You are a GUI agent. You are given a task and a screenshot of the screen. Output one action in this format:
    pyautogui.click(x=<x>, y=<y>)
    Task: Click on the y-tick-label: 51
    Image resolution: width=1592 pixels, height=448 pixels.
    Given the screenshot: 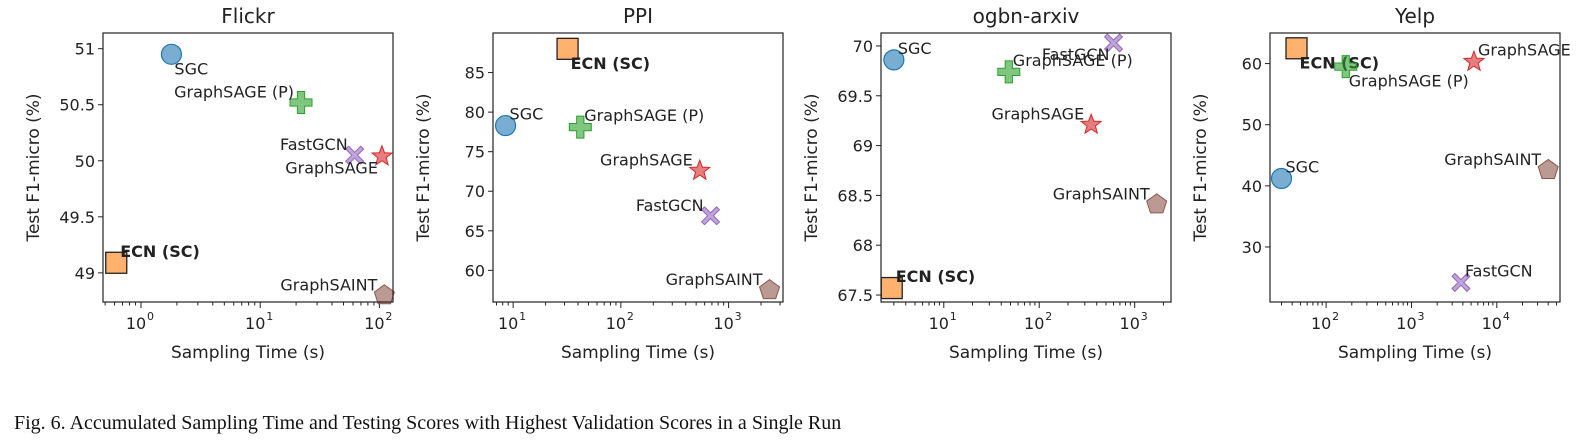 What is the action you would take?
    pyautogui.click(x=85, y=49)
    